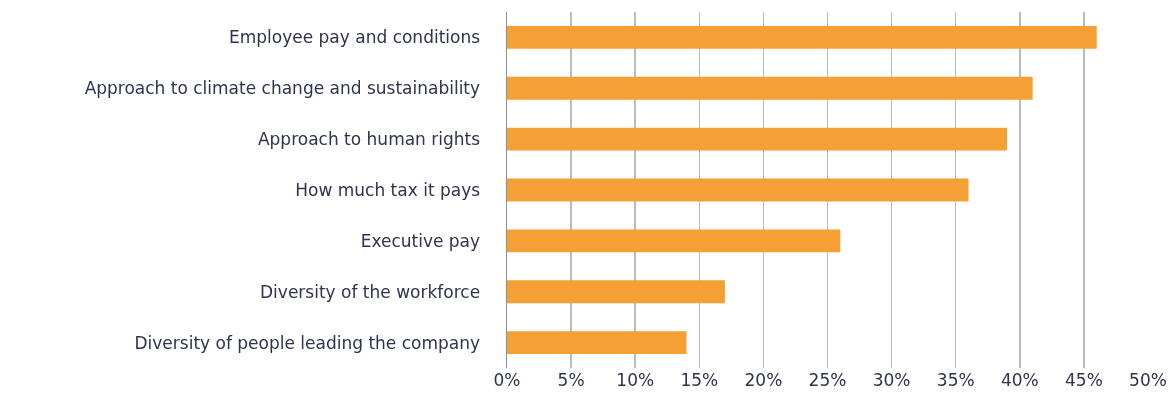 The image size is (1171, 414). Describe the element at coordinates (507, 380) in the screenshot. I see `x-tick-label: 0%` at that location.